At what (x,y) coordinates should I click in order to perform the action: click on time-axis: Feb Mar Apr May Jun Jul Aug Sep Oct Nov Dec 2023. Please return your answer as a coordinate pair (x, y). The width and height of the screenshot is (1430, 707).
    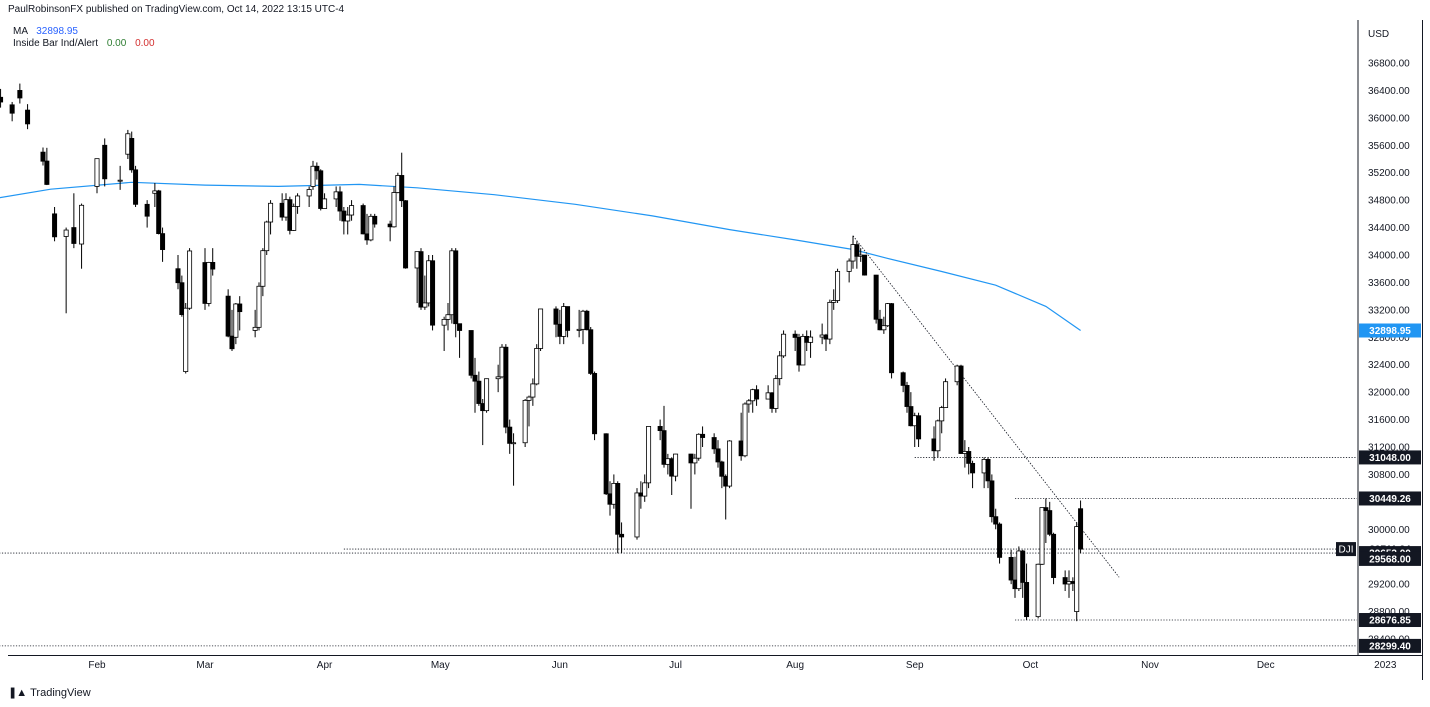
    Looking at the image, I should click on (742, 665).